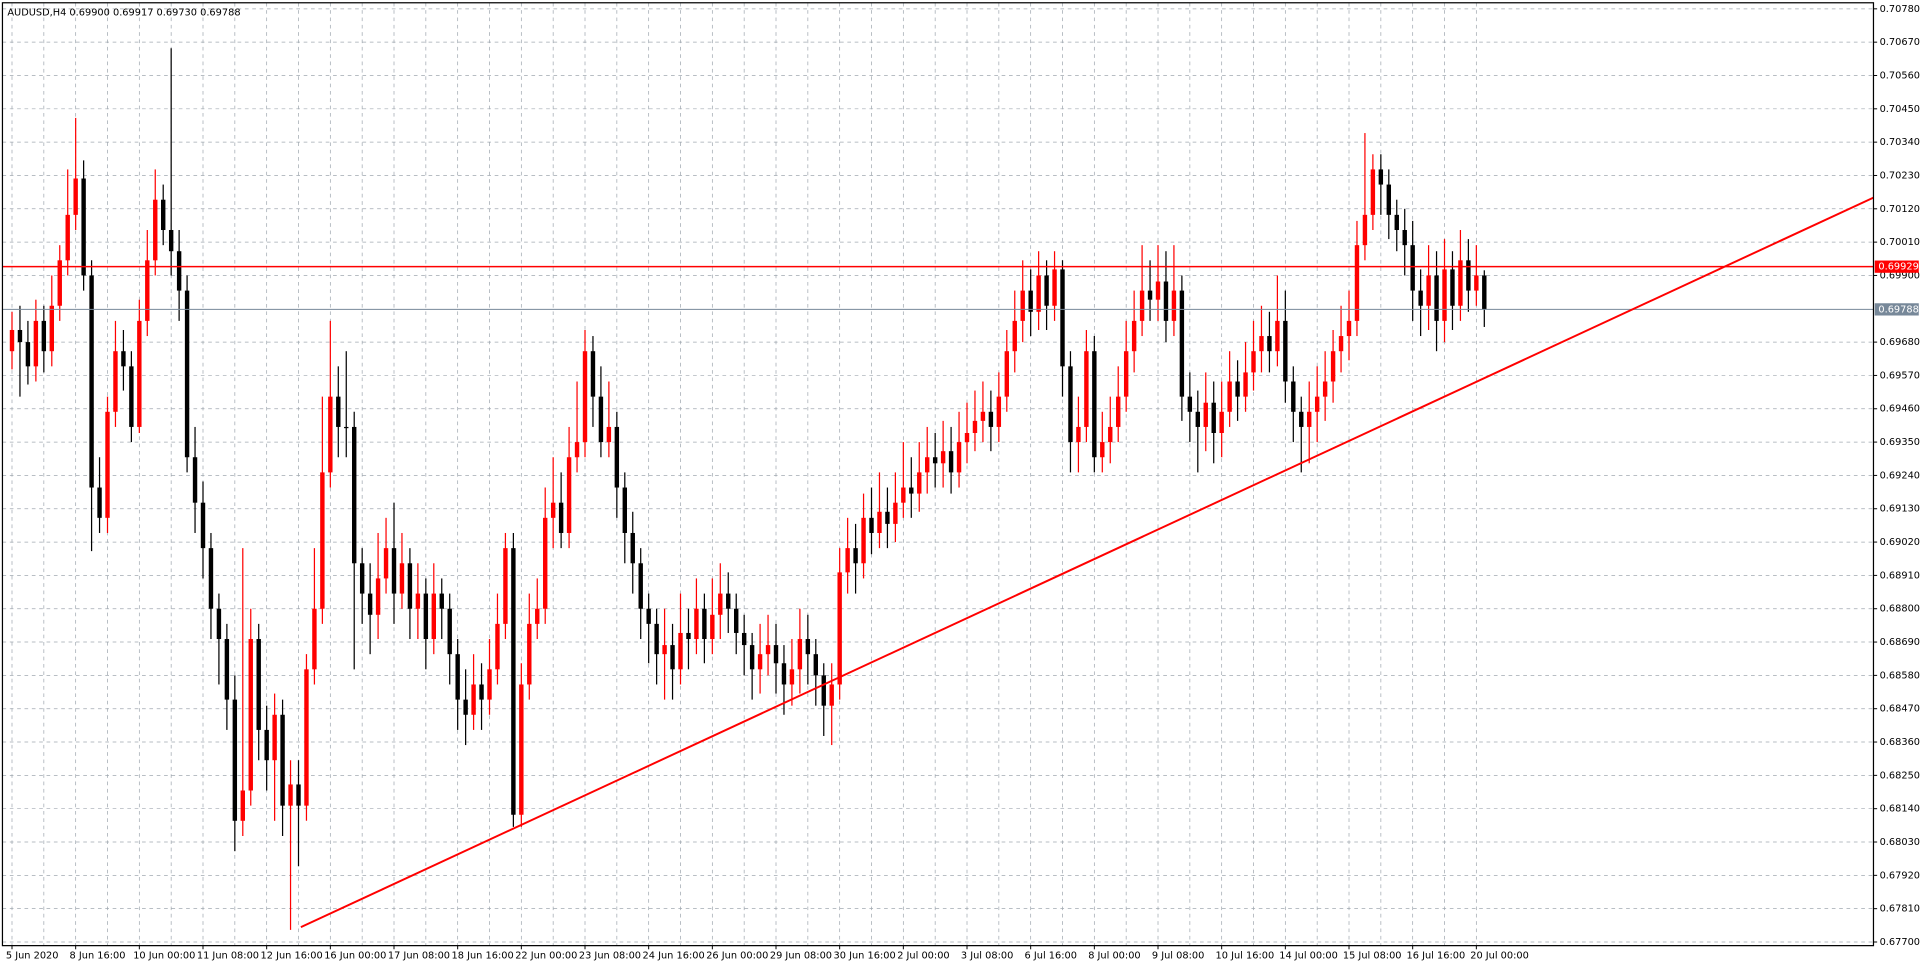  I want to click on y-tick-label: 0.70230, so click(1900, 175).